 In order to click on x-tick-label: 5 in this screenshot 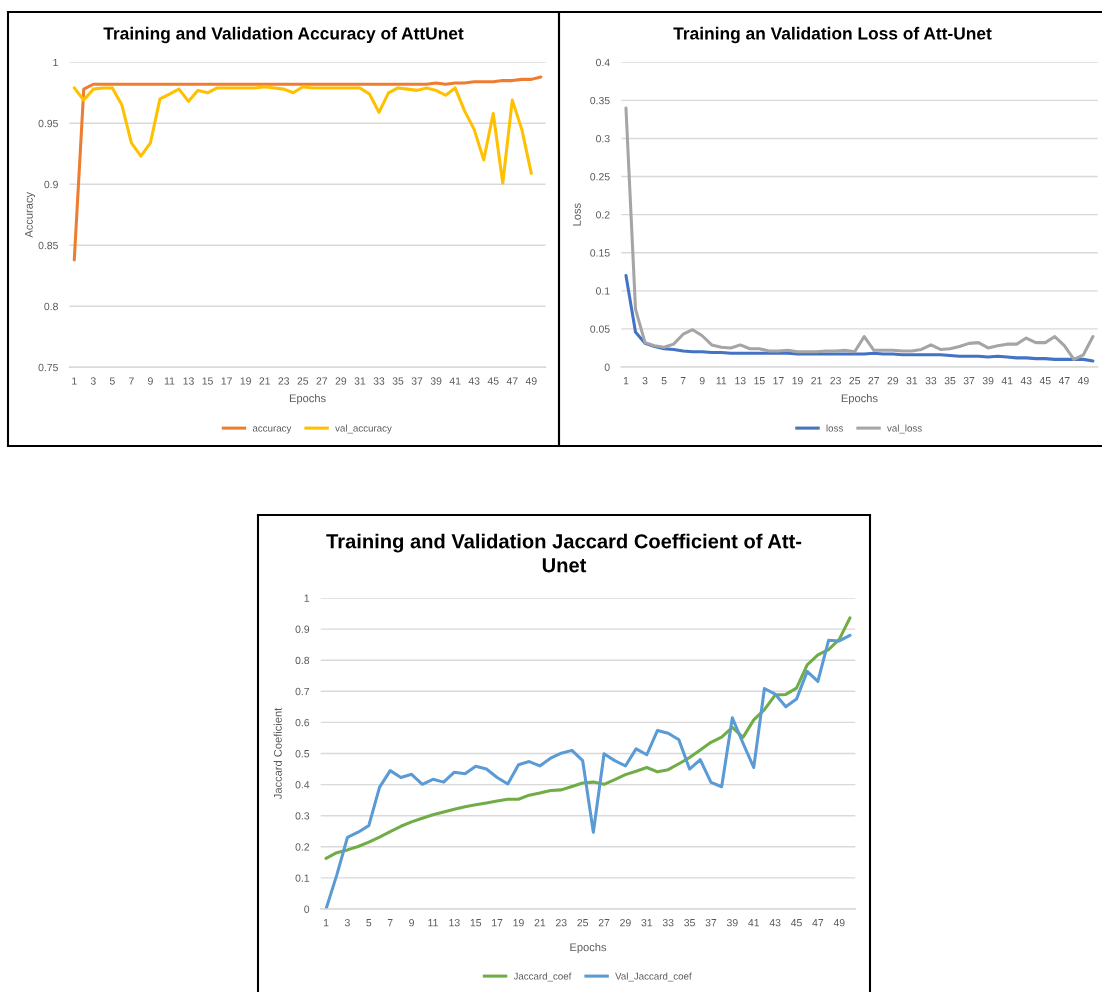, I will do `click(369, 923)`.